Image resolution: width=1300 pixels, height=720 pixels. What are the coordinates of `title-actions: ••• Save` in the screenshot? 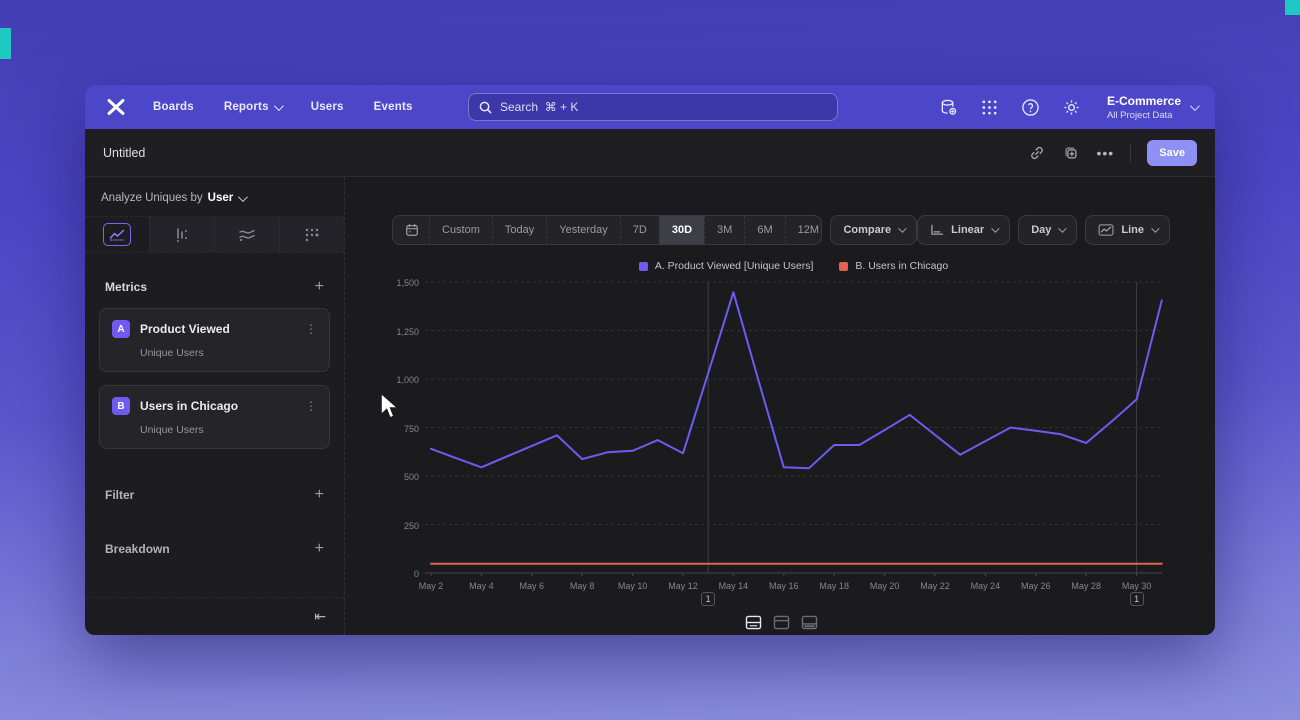 It's located at (1112, 152).